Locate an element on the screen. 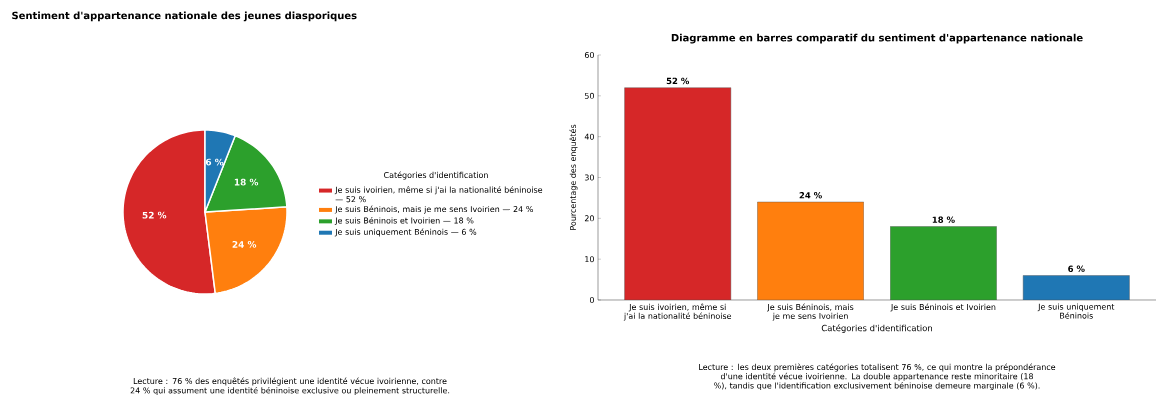 The height and width of the screenshot is (407, 1163). chart-title: Diagramme en barres comparatif du sentiment d'appartenance nationale is located at coordinates (877, 38).